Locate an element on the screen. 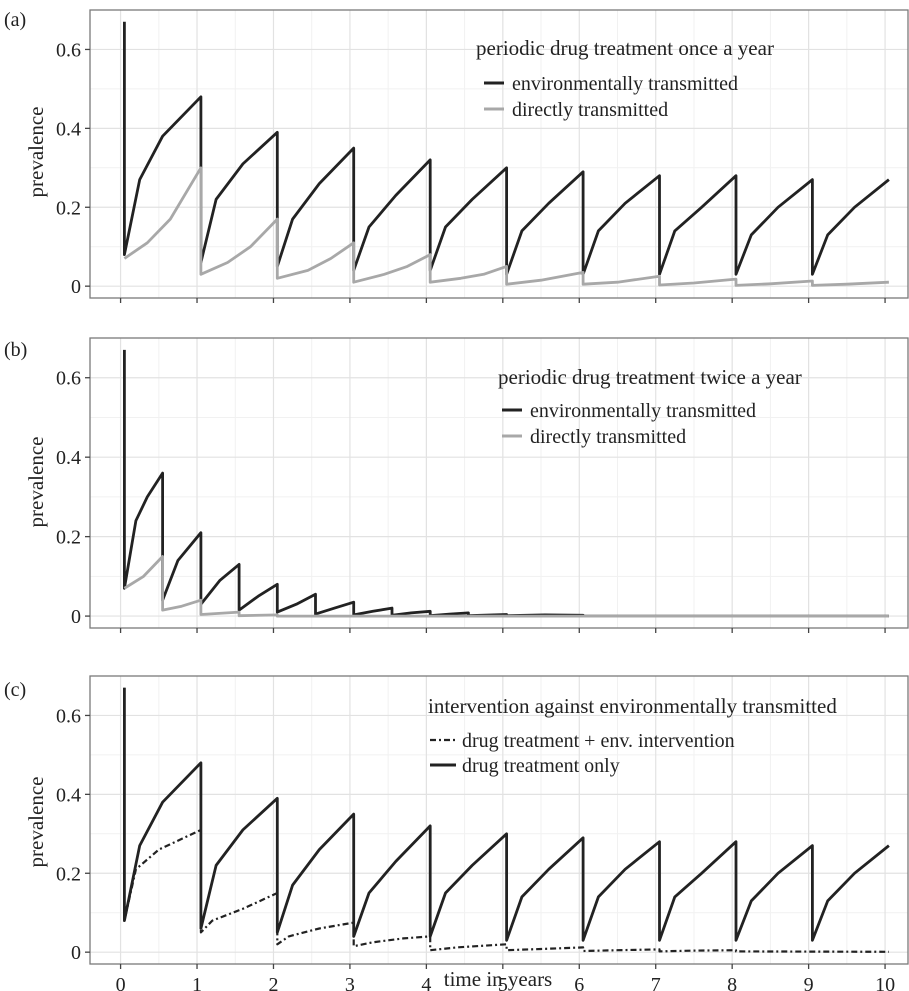 The height and width of the screenshot is (991, 909). panel-c-label: (c) is located at coordinates (15, 690).